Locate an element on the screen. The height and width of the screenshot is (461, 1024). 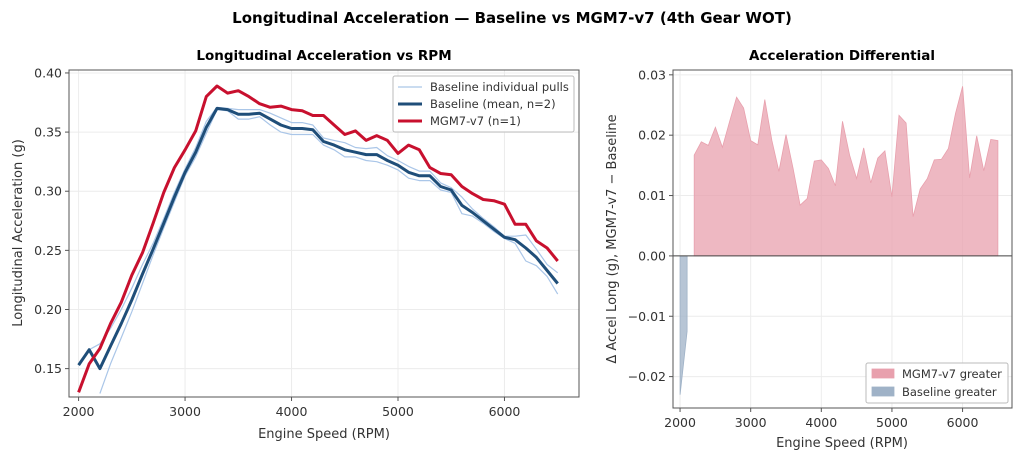
y-tick-label: 0.15 is located at coordinates (48, 368).